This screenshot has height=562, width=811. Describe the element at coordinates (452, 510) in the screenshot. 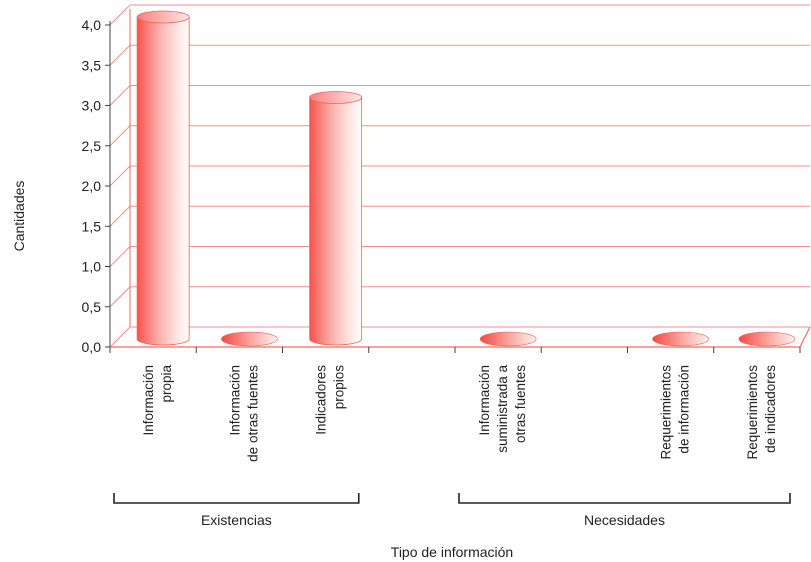

I see `groups-layer: Existencias Necesidades` at that location.